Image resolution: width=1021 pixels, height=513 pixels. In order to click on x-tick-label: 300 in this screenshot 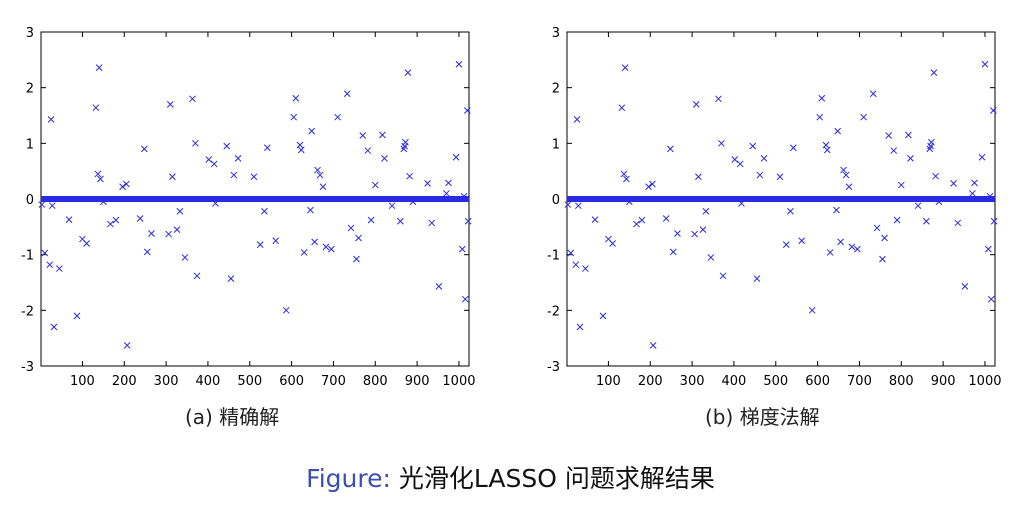, I will do `click(166, 381)`.